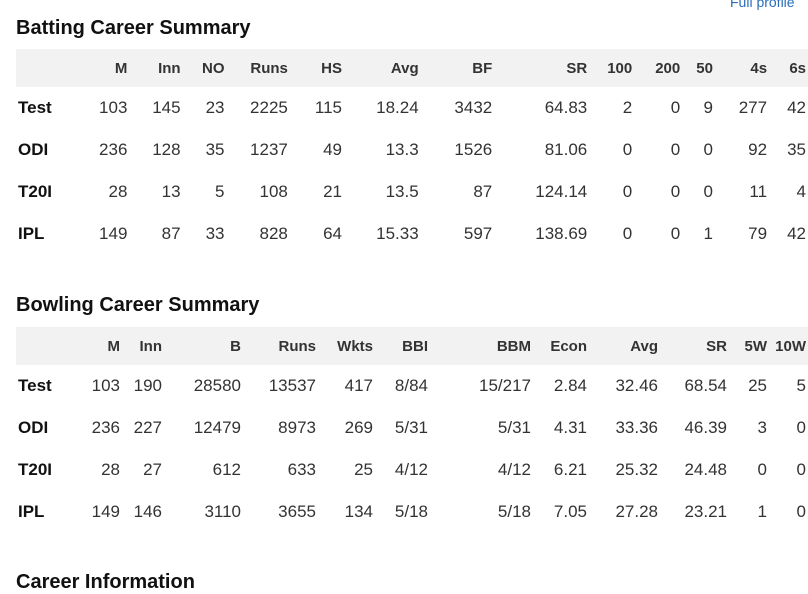 This screenshot has height=594, width=808. Describe the element at coordinates (705, 427) in the screenshot. I see `bowling-stat-cell: 46.39` at that location.